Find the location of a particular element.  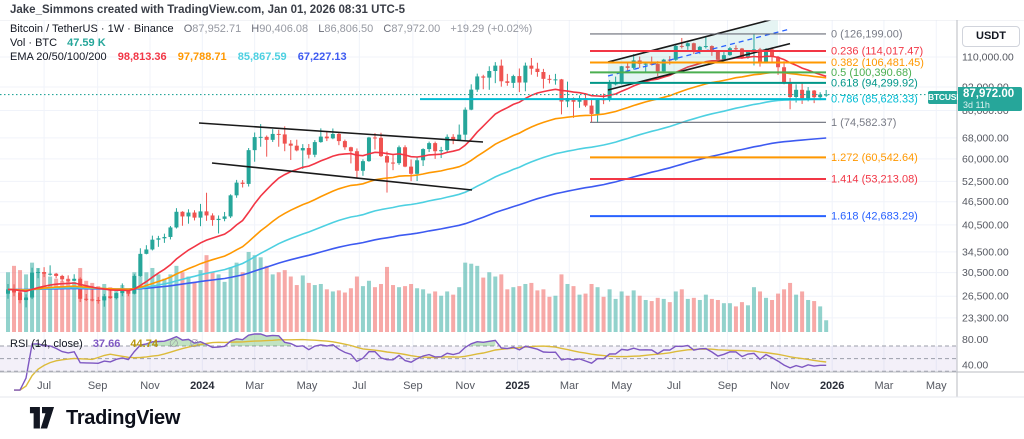

rsi-legend-row: RSI (14, close) 37.66 44.74 ∅ ∅ is located at coordinates (104, 343).